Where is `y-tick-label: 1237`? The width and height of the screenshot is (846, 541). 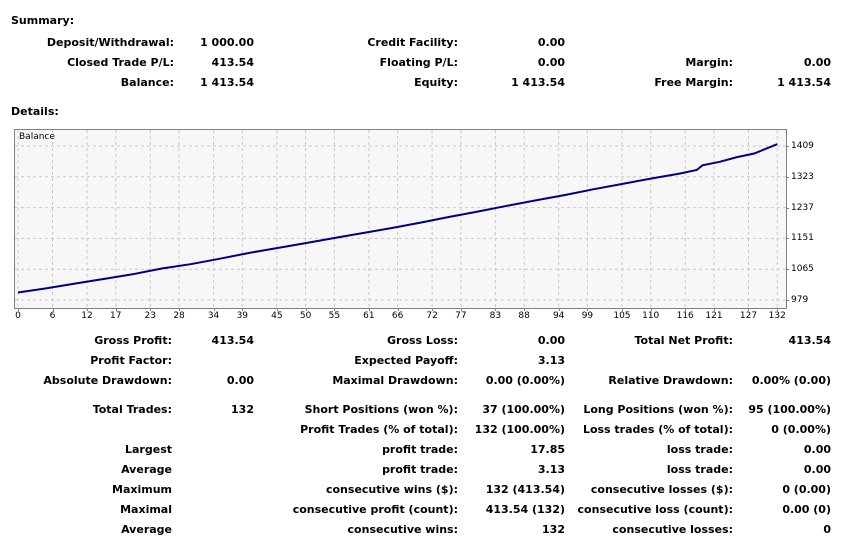 y-tick-label: 1237 is located at coordinates (802, 207).